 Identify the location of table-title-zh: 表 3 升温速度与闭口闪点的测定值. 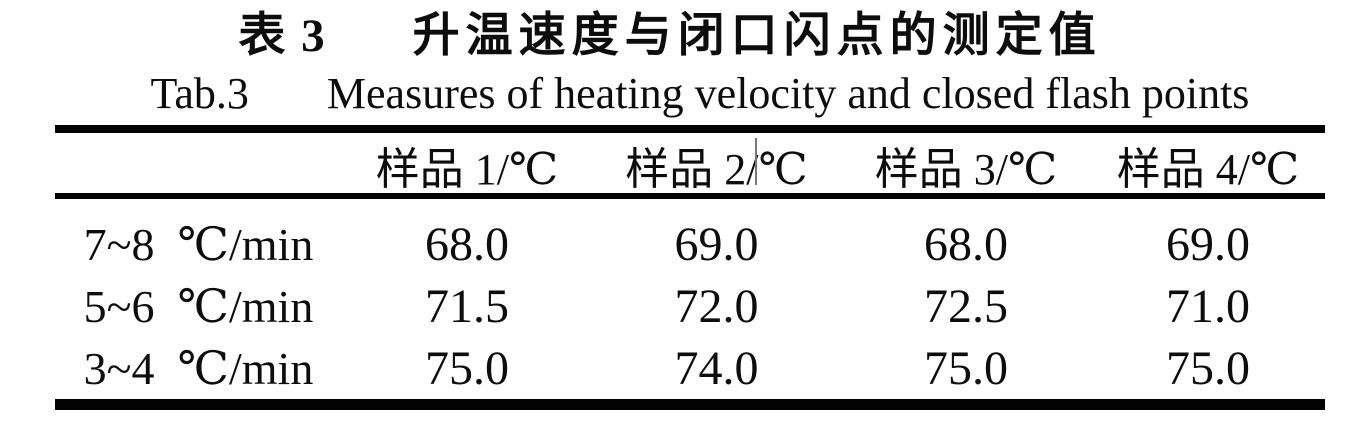
(670, 36).